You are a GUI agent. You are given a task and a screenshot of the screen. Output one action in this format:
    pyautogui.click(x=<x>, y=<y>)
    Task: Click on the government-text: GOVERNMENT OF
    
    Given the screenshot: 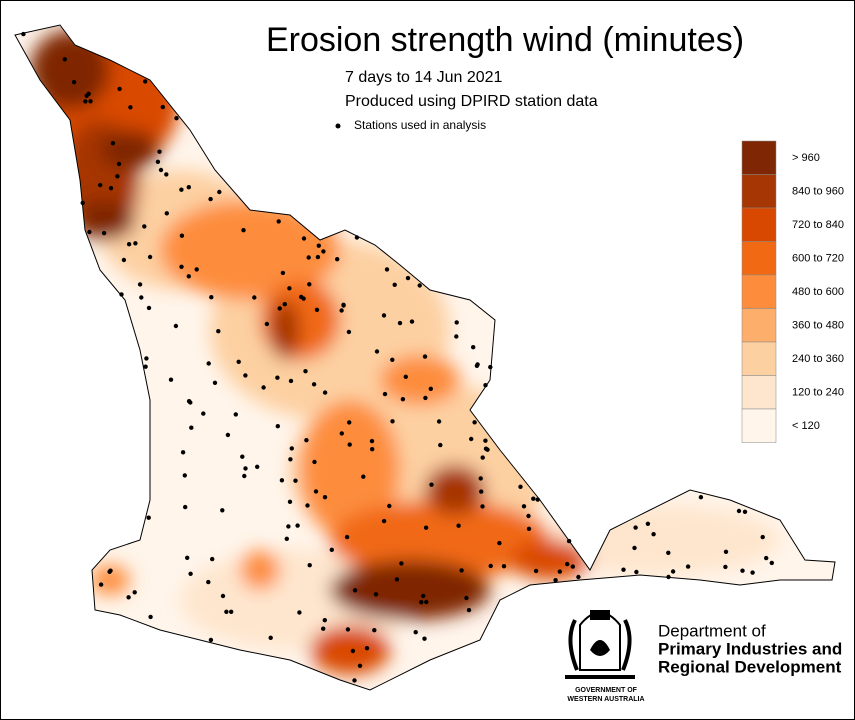 What is the action you would take?
    pyautogui.click(x=606, y=690)
    